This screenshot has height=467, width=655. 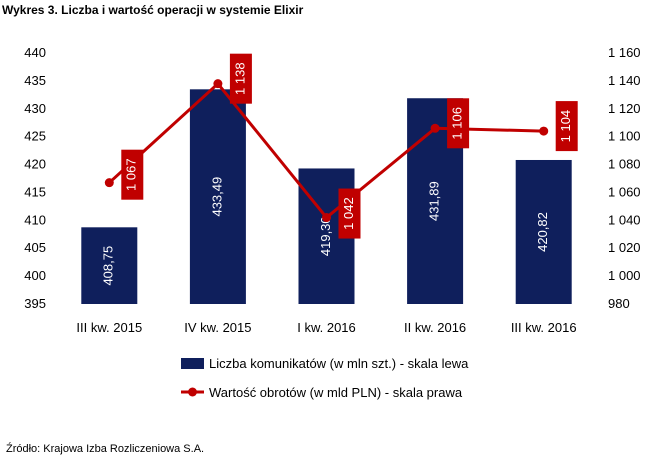 What do you see at coordinates (35, 247) in the screenshot?
I see `left-tick-label: 405` at bounding box center [35, 247].